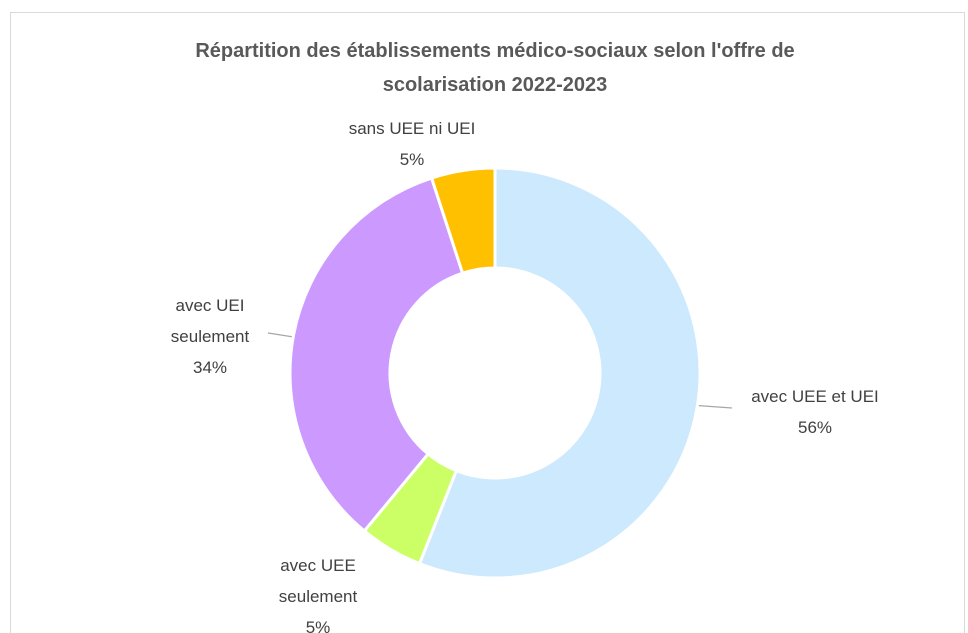 This screenshot has height=633, width=968. I want to click on category-label: avec UEE et UEI, so click(815, 396).